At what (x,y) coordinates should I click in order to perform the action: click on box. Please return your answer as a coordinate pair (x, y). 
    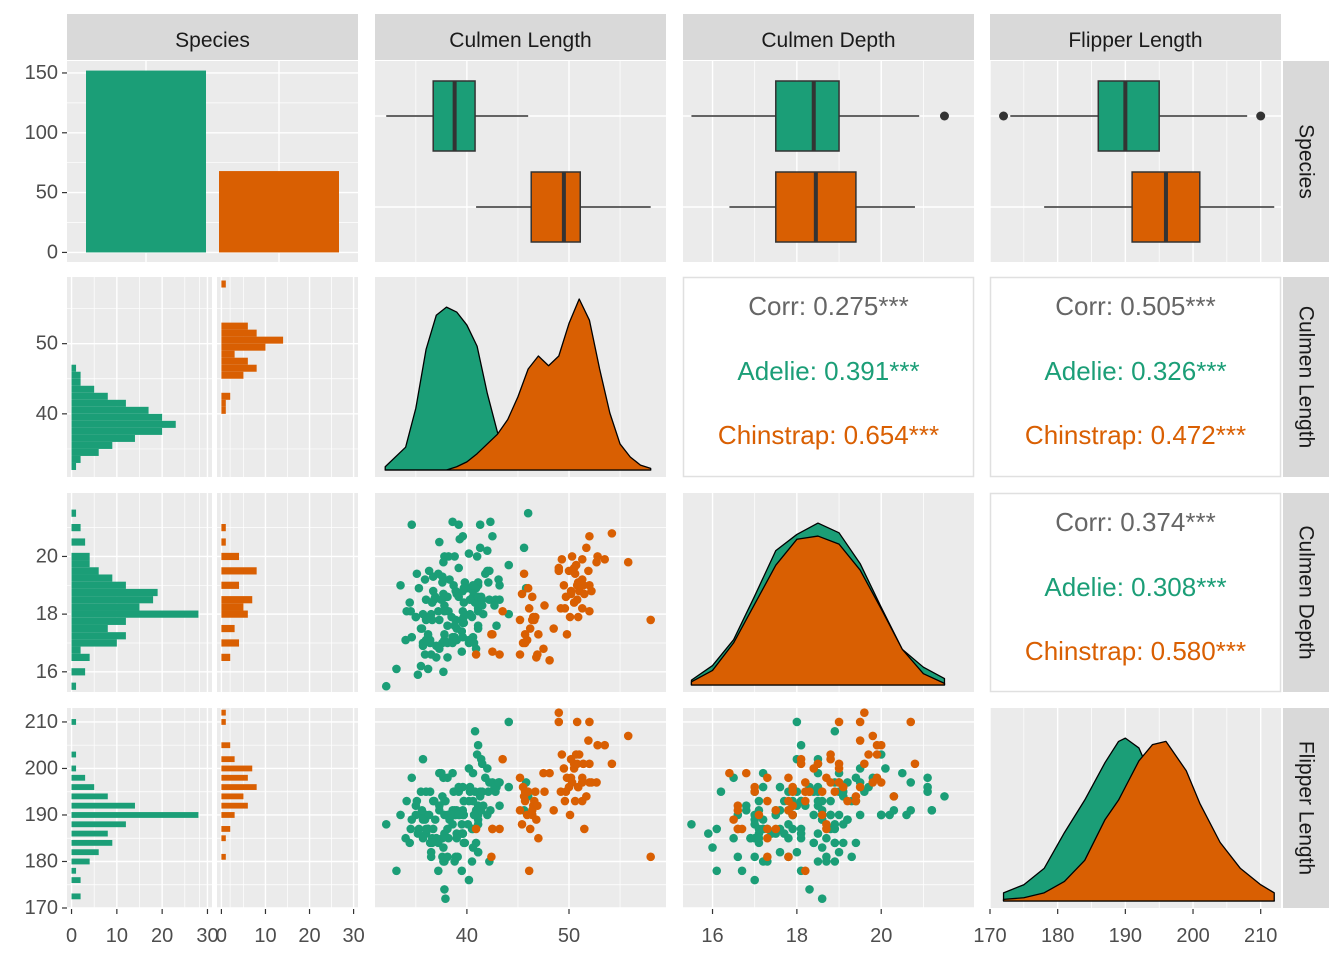
    Looking at the image, I should click on (807, 116).